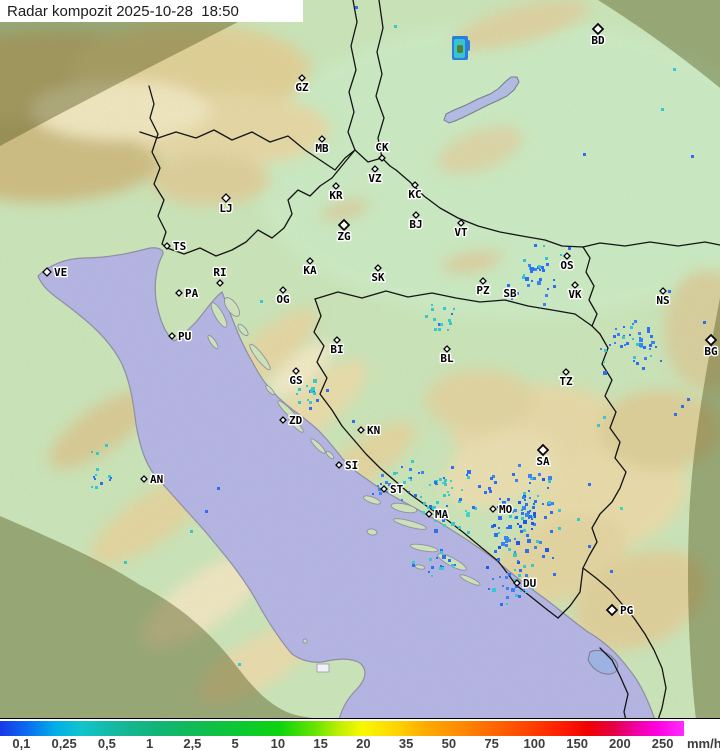  Describe the element at coordinates (525, 583) in the screenshot. I see `city-marker-DU: DU` at that location.